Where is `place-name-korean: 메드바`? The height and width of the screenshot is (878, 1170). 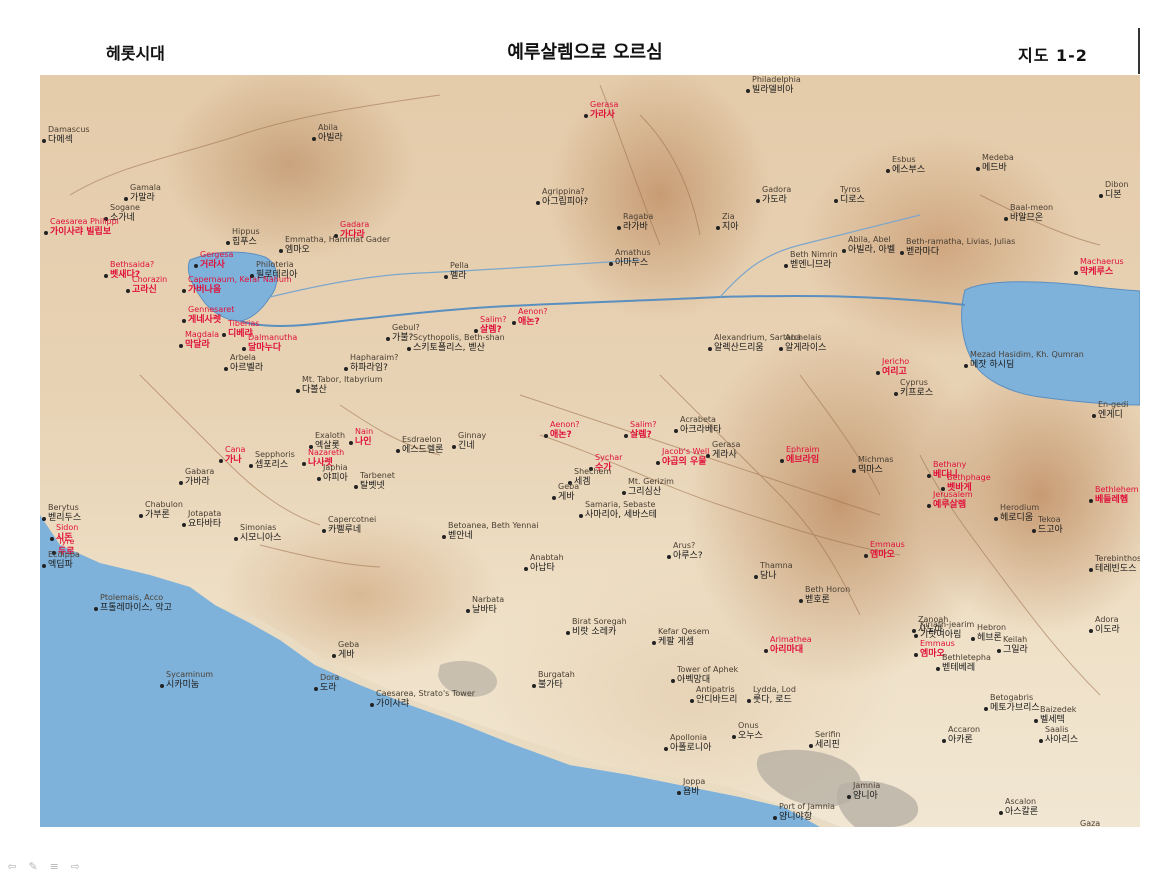 place-name-korean: 메드바 is located at coordinates (994, 168).